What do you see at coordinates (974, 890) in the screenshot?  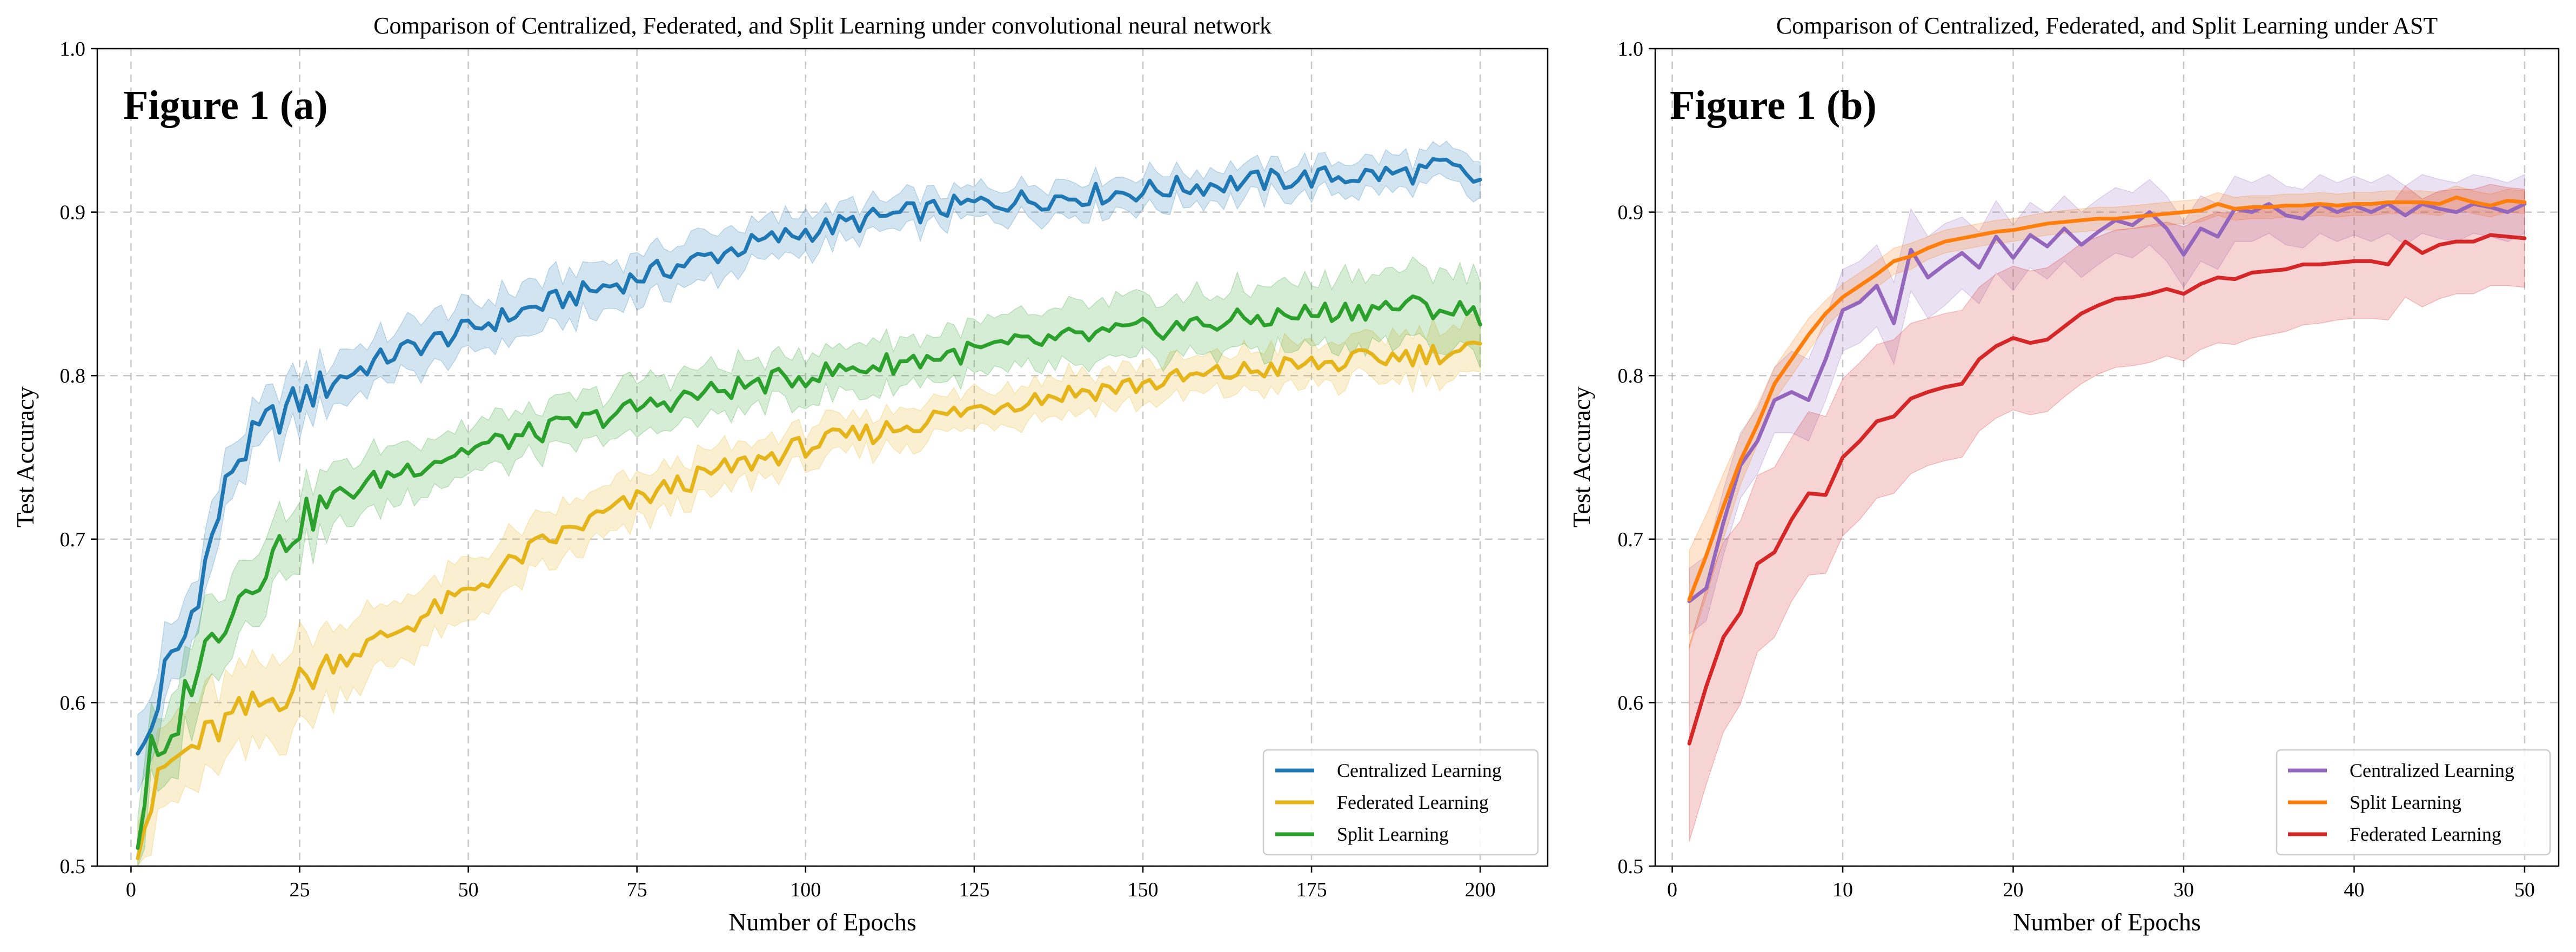 I see `x-tick-label: 125` at bounding box center [974, 890].